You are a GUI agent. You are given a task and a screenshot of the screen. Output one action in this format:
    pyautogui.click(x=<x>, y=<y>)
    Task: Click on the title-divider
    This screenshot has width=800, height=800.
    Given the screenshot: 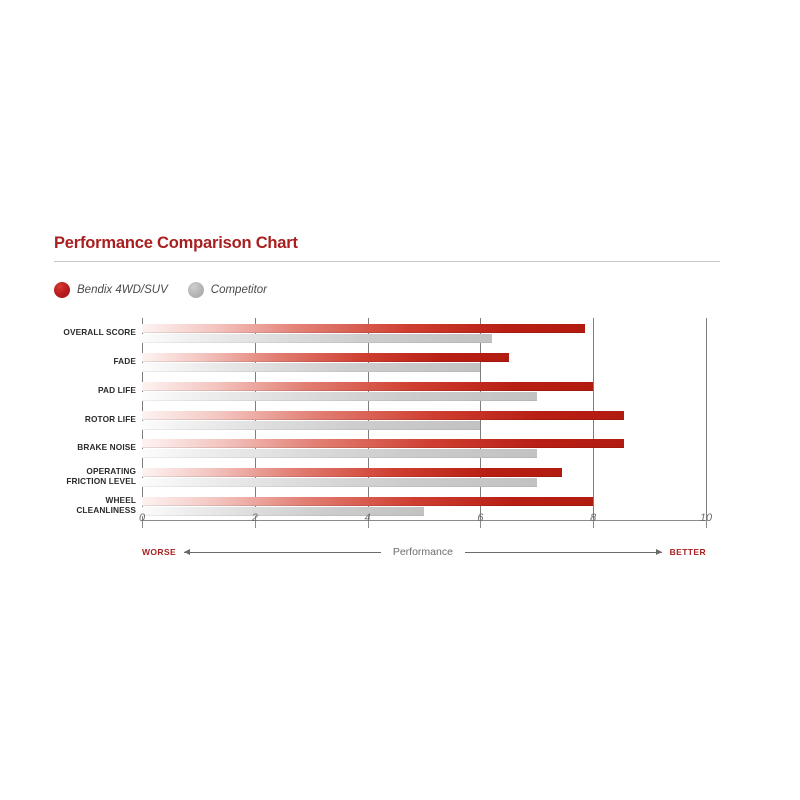 What is the action you would take?
    pyautogui.click(x=387, y=261)
    